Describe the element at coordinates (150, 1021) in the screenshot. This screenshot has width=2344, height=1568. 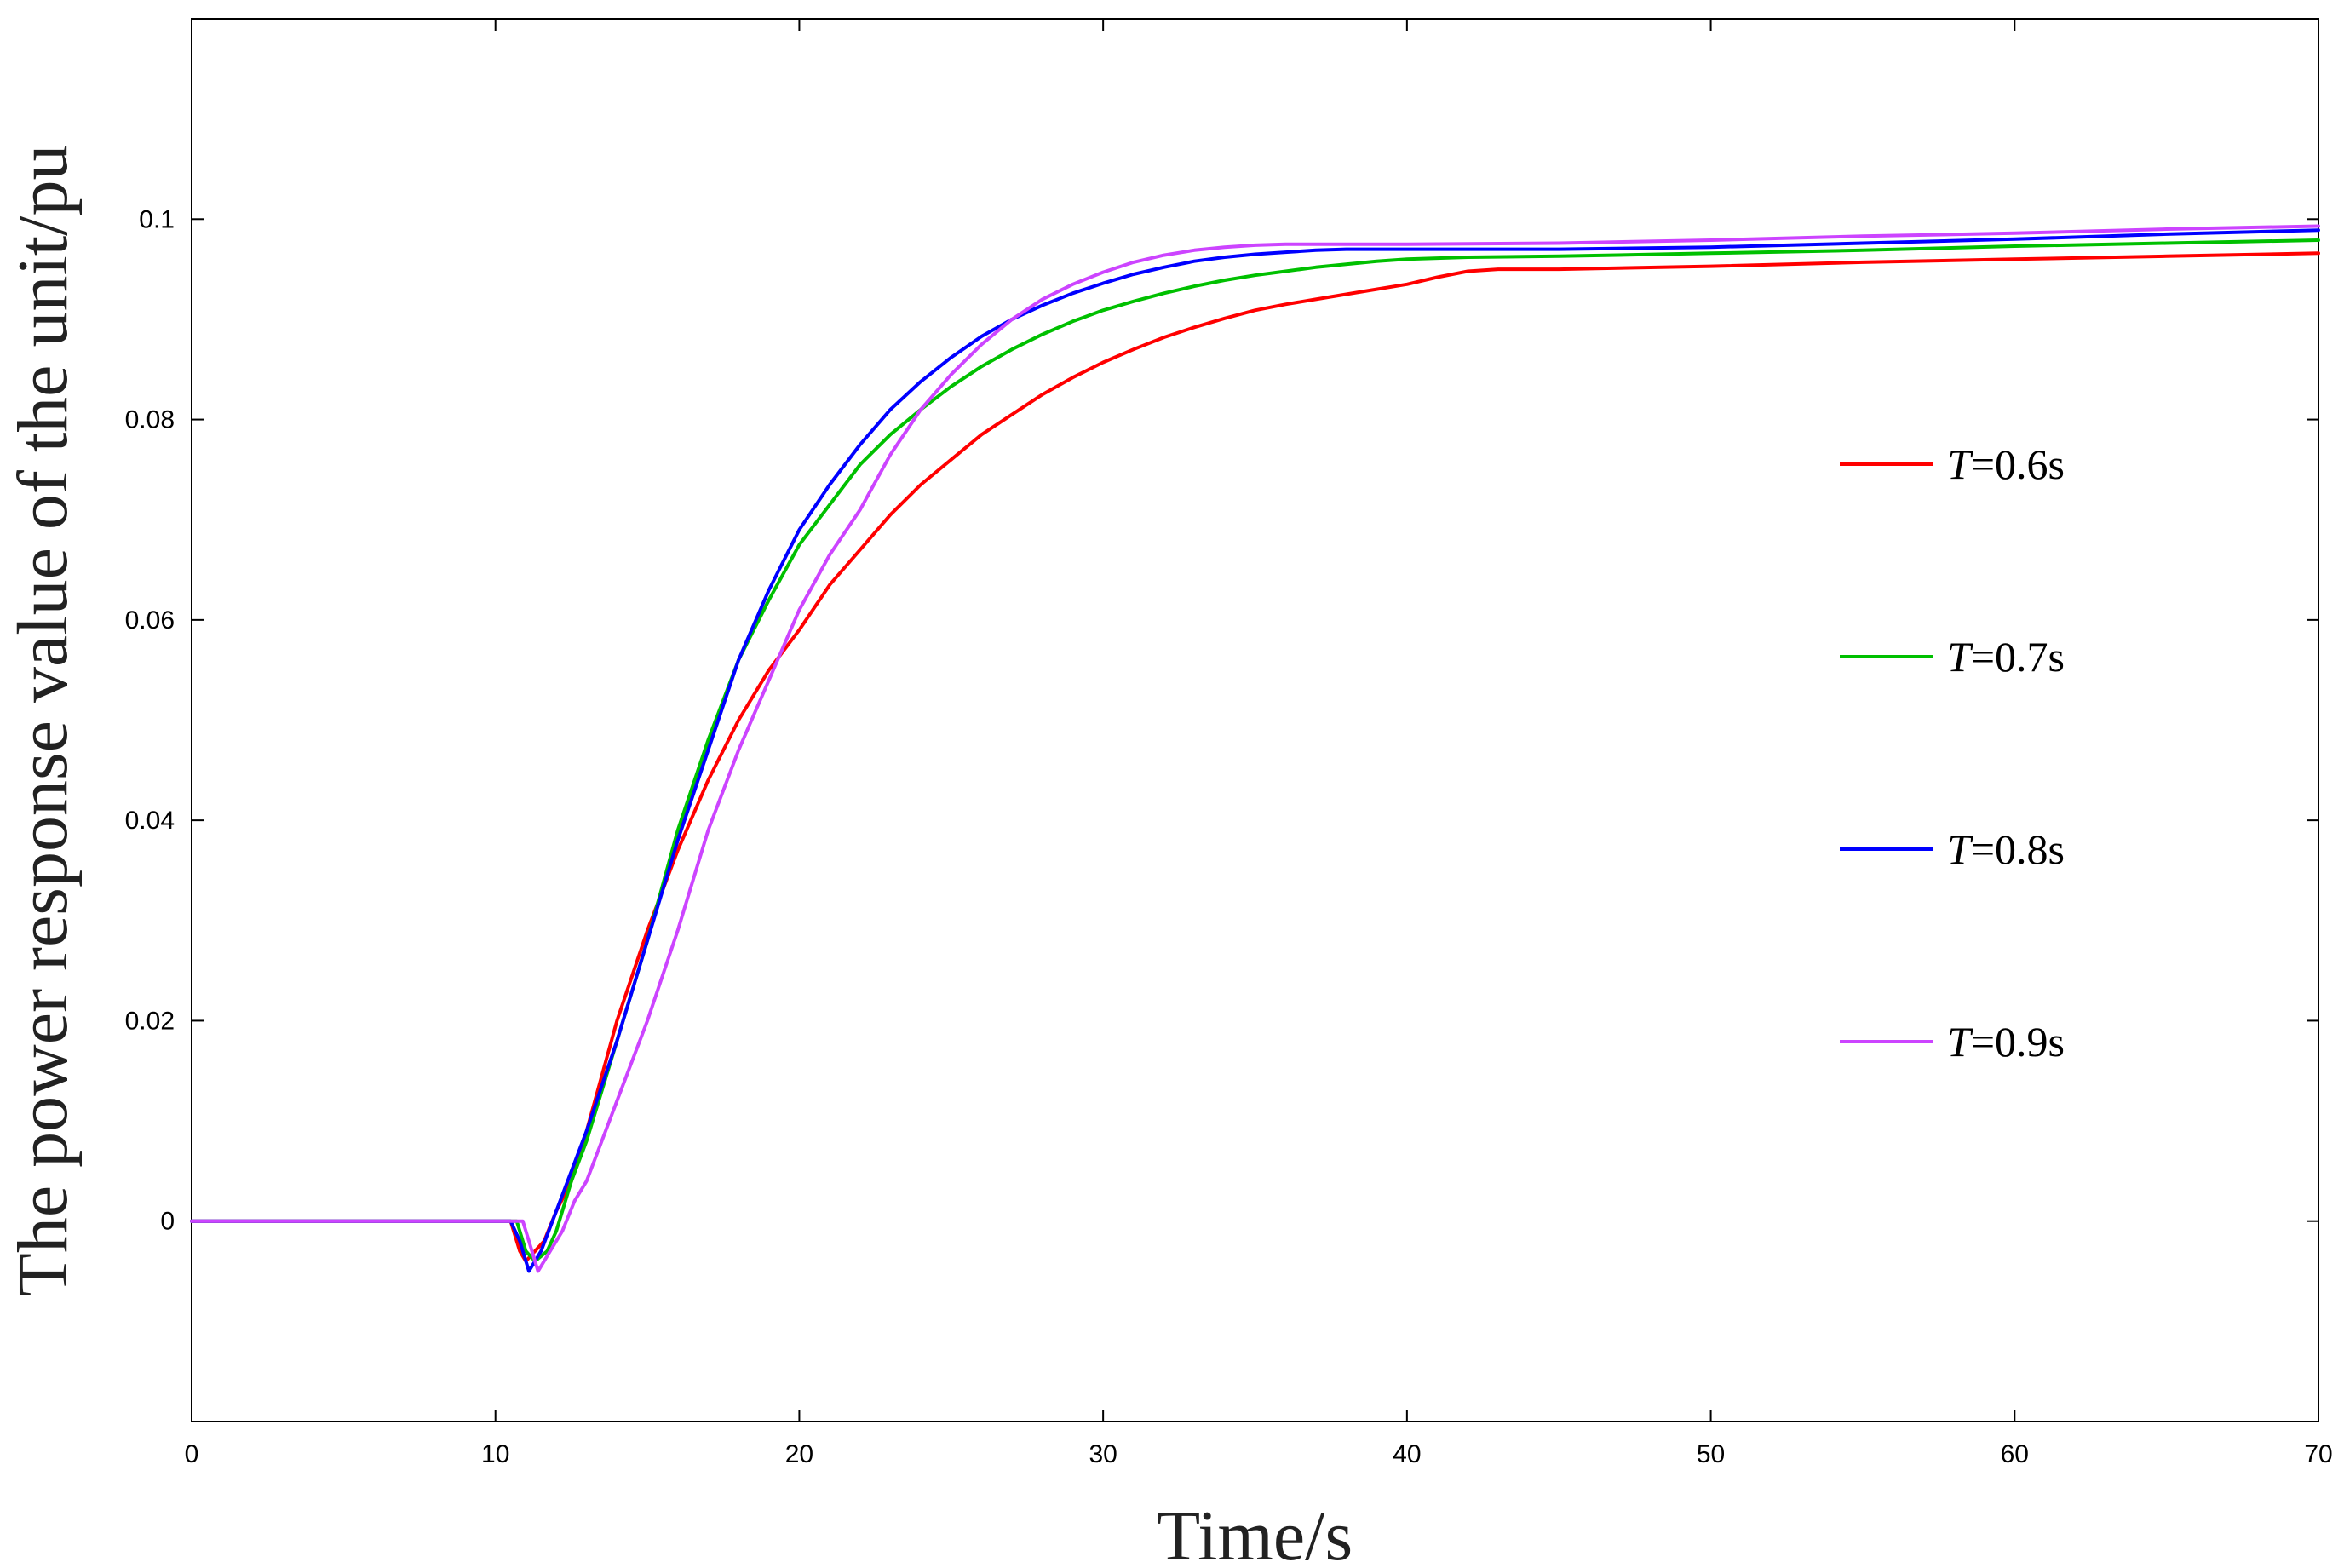
I see `y-tick-label: 0.02` at that location.